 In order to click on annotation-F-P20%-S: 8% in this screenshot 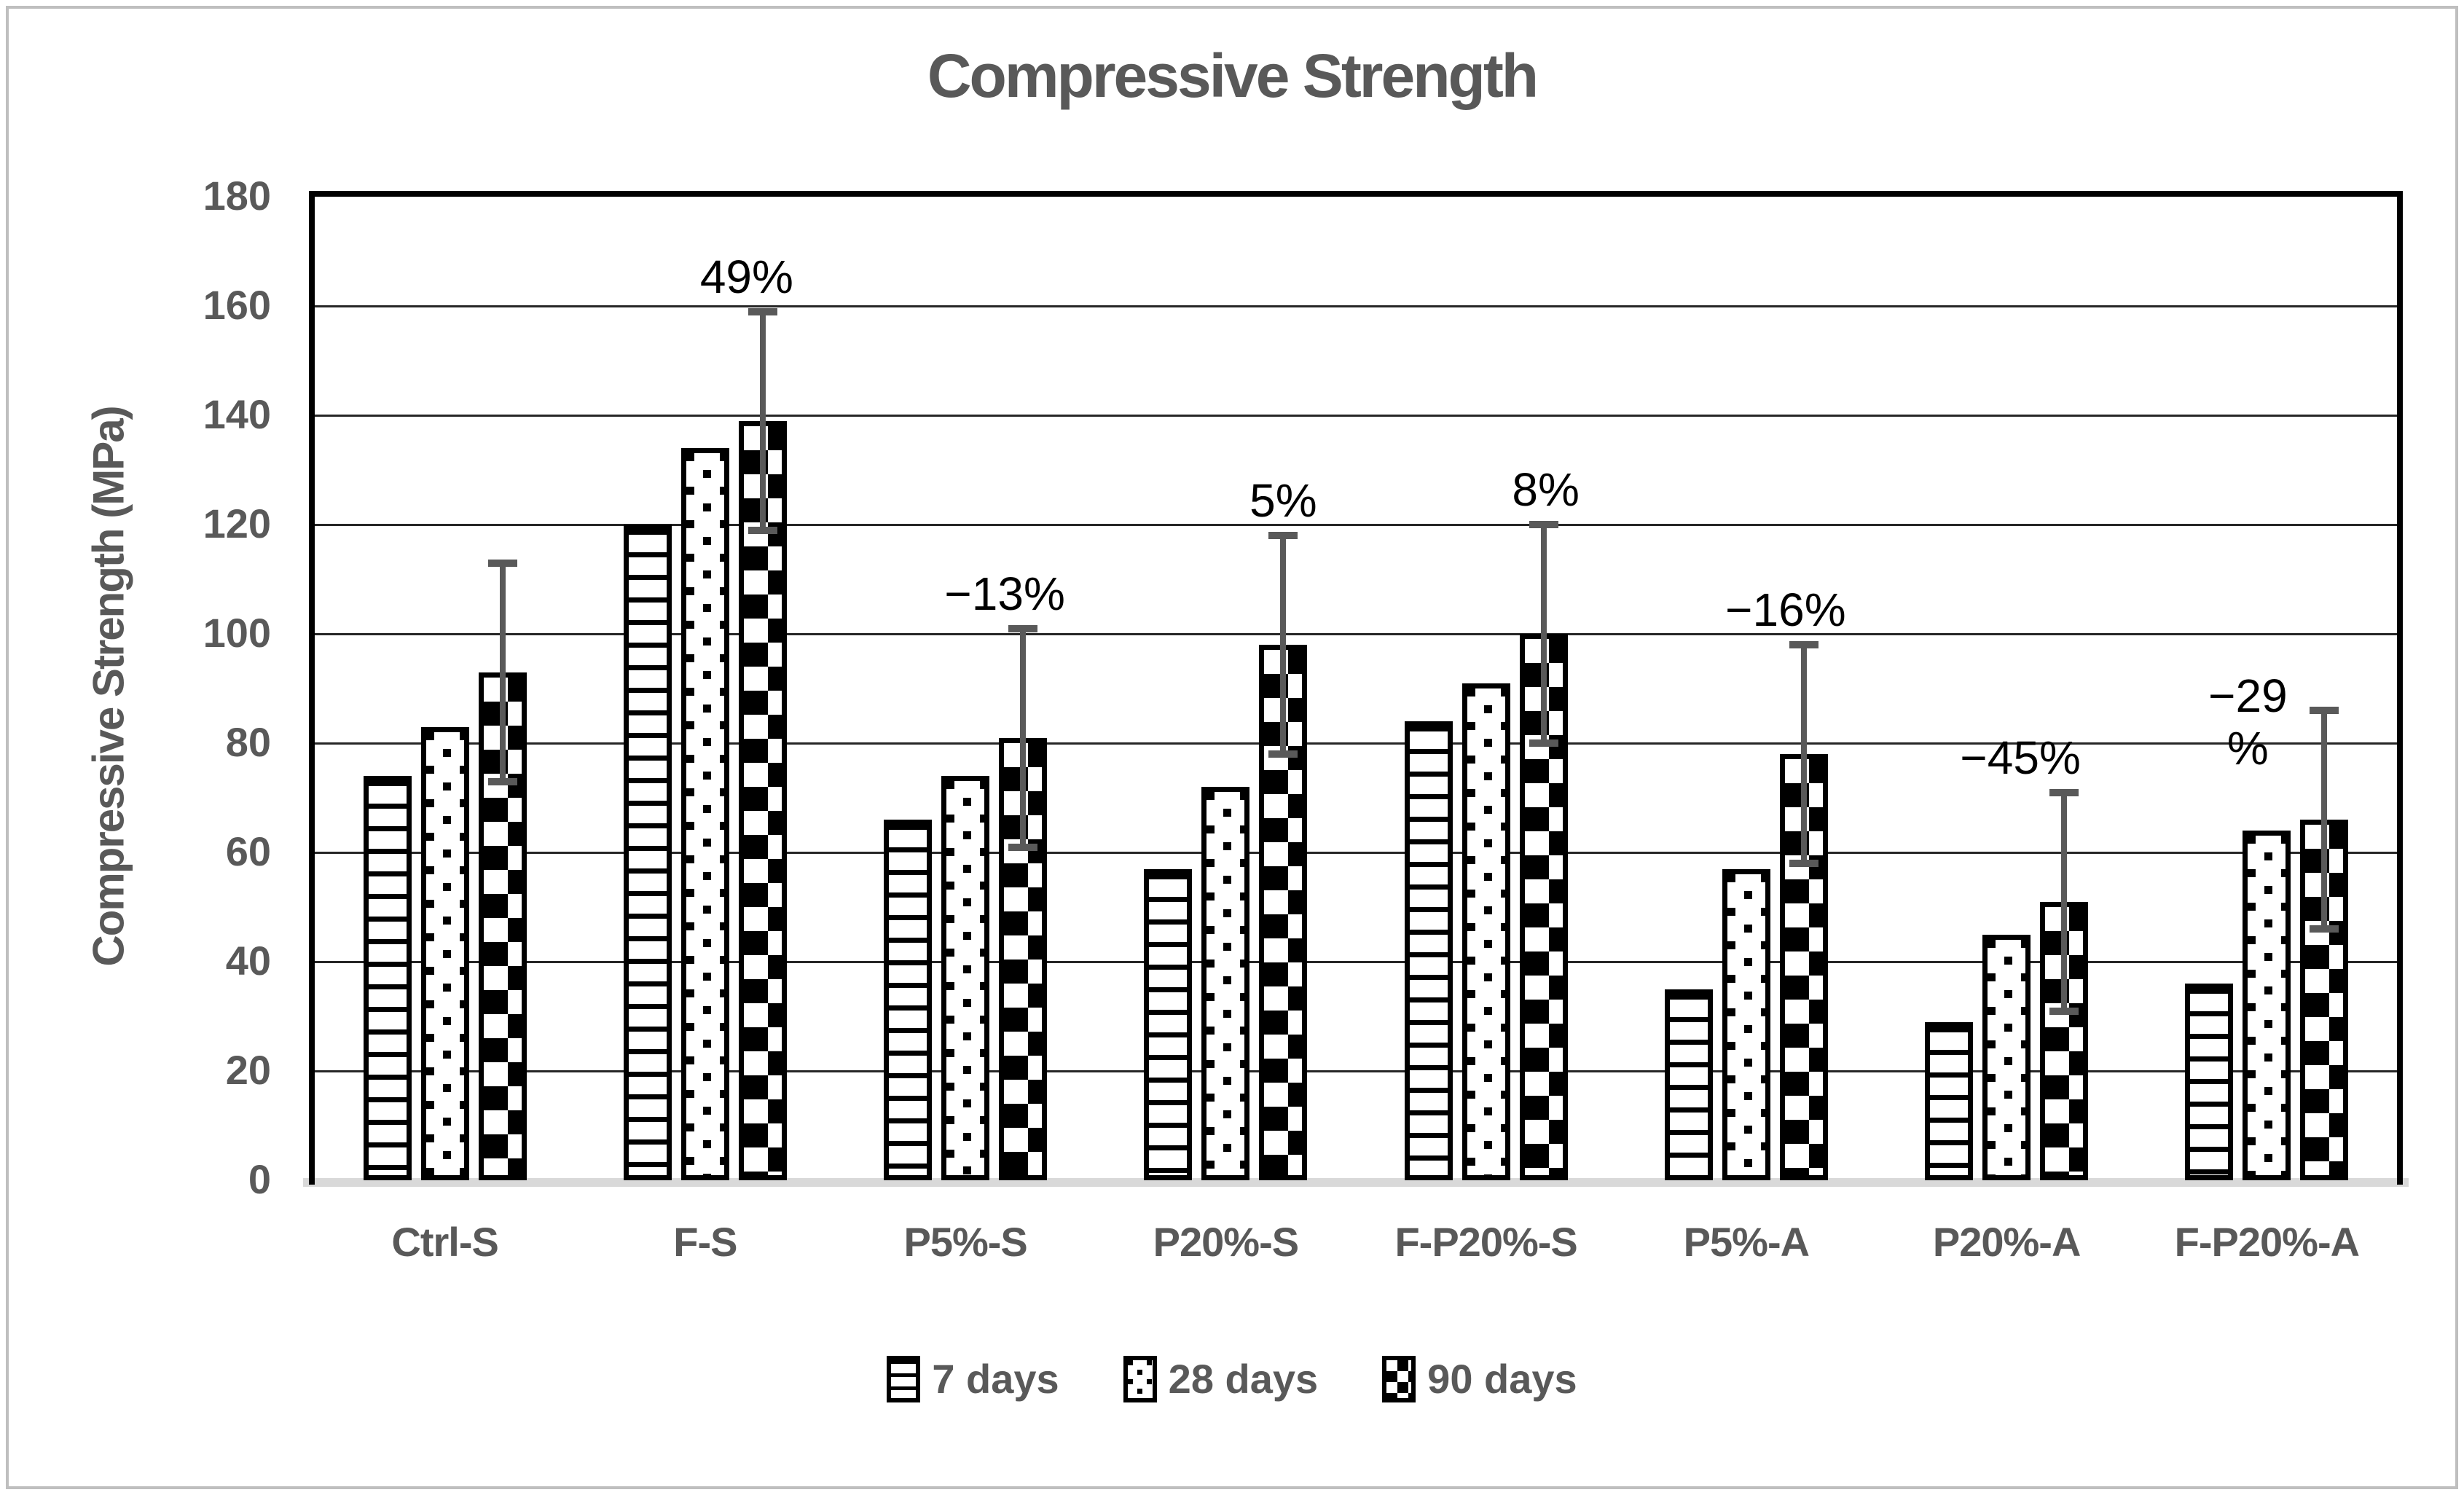, I will do `click(1546, 489)`.